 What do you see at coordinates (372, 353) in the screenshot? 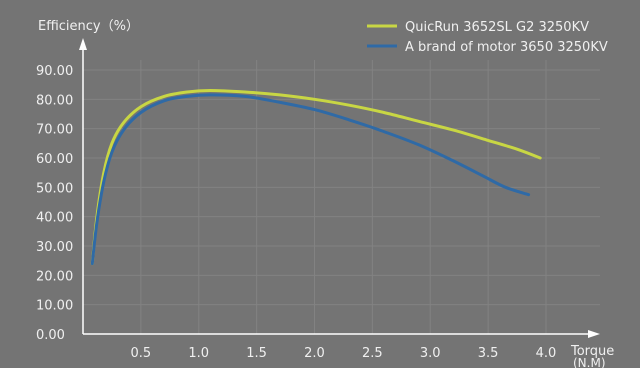
I see `x-tick-label: 2.5` at bounding box center [372, 353].